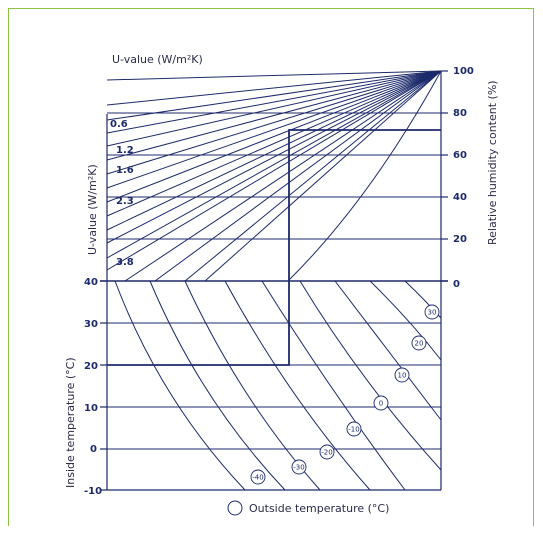  Describe the element at coordinates (91, 408) in the screenshot. I see `left-tick-10: 10` at that location.